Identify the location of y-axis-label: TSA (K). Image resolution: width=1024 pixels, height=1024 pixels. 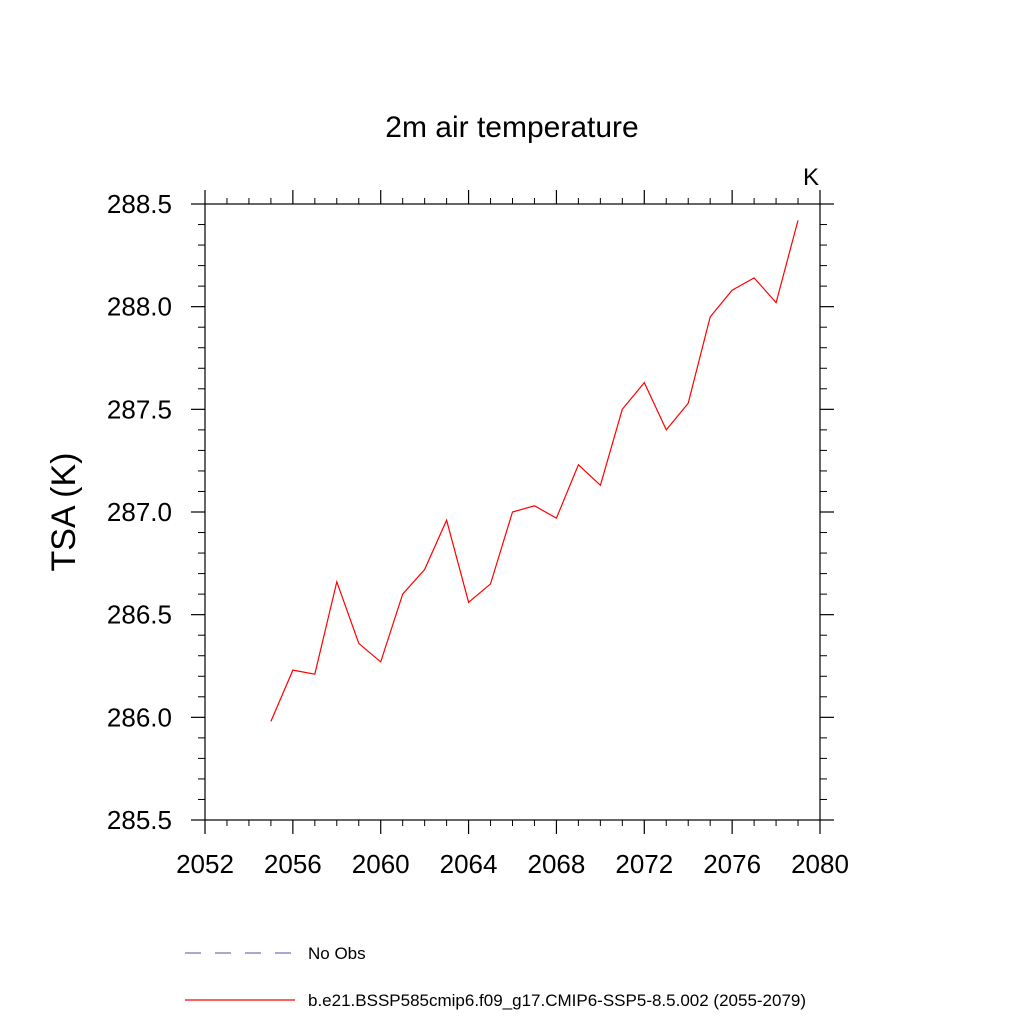
(64, 511).